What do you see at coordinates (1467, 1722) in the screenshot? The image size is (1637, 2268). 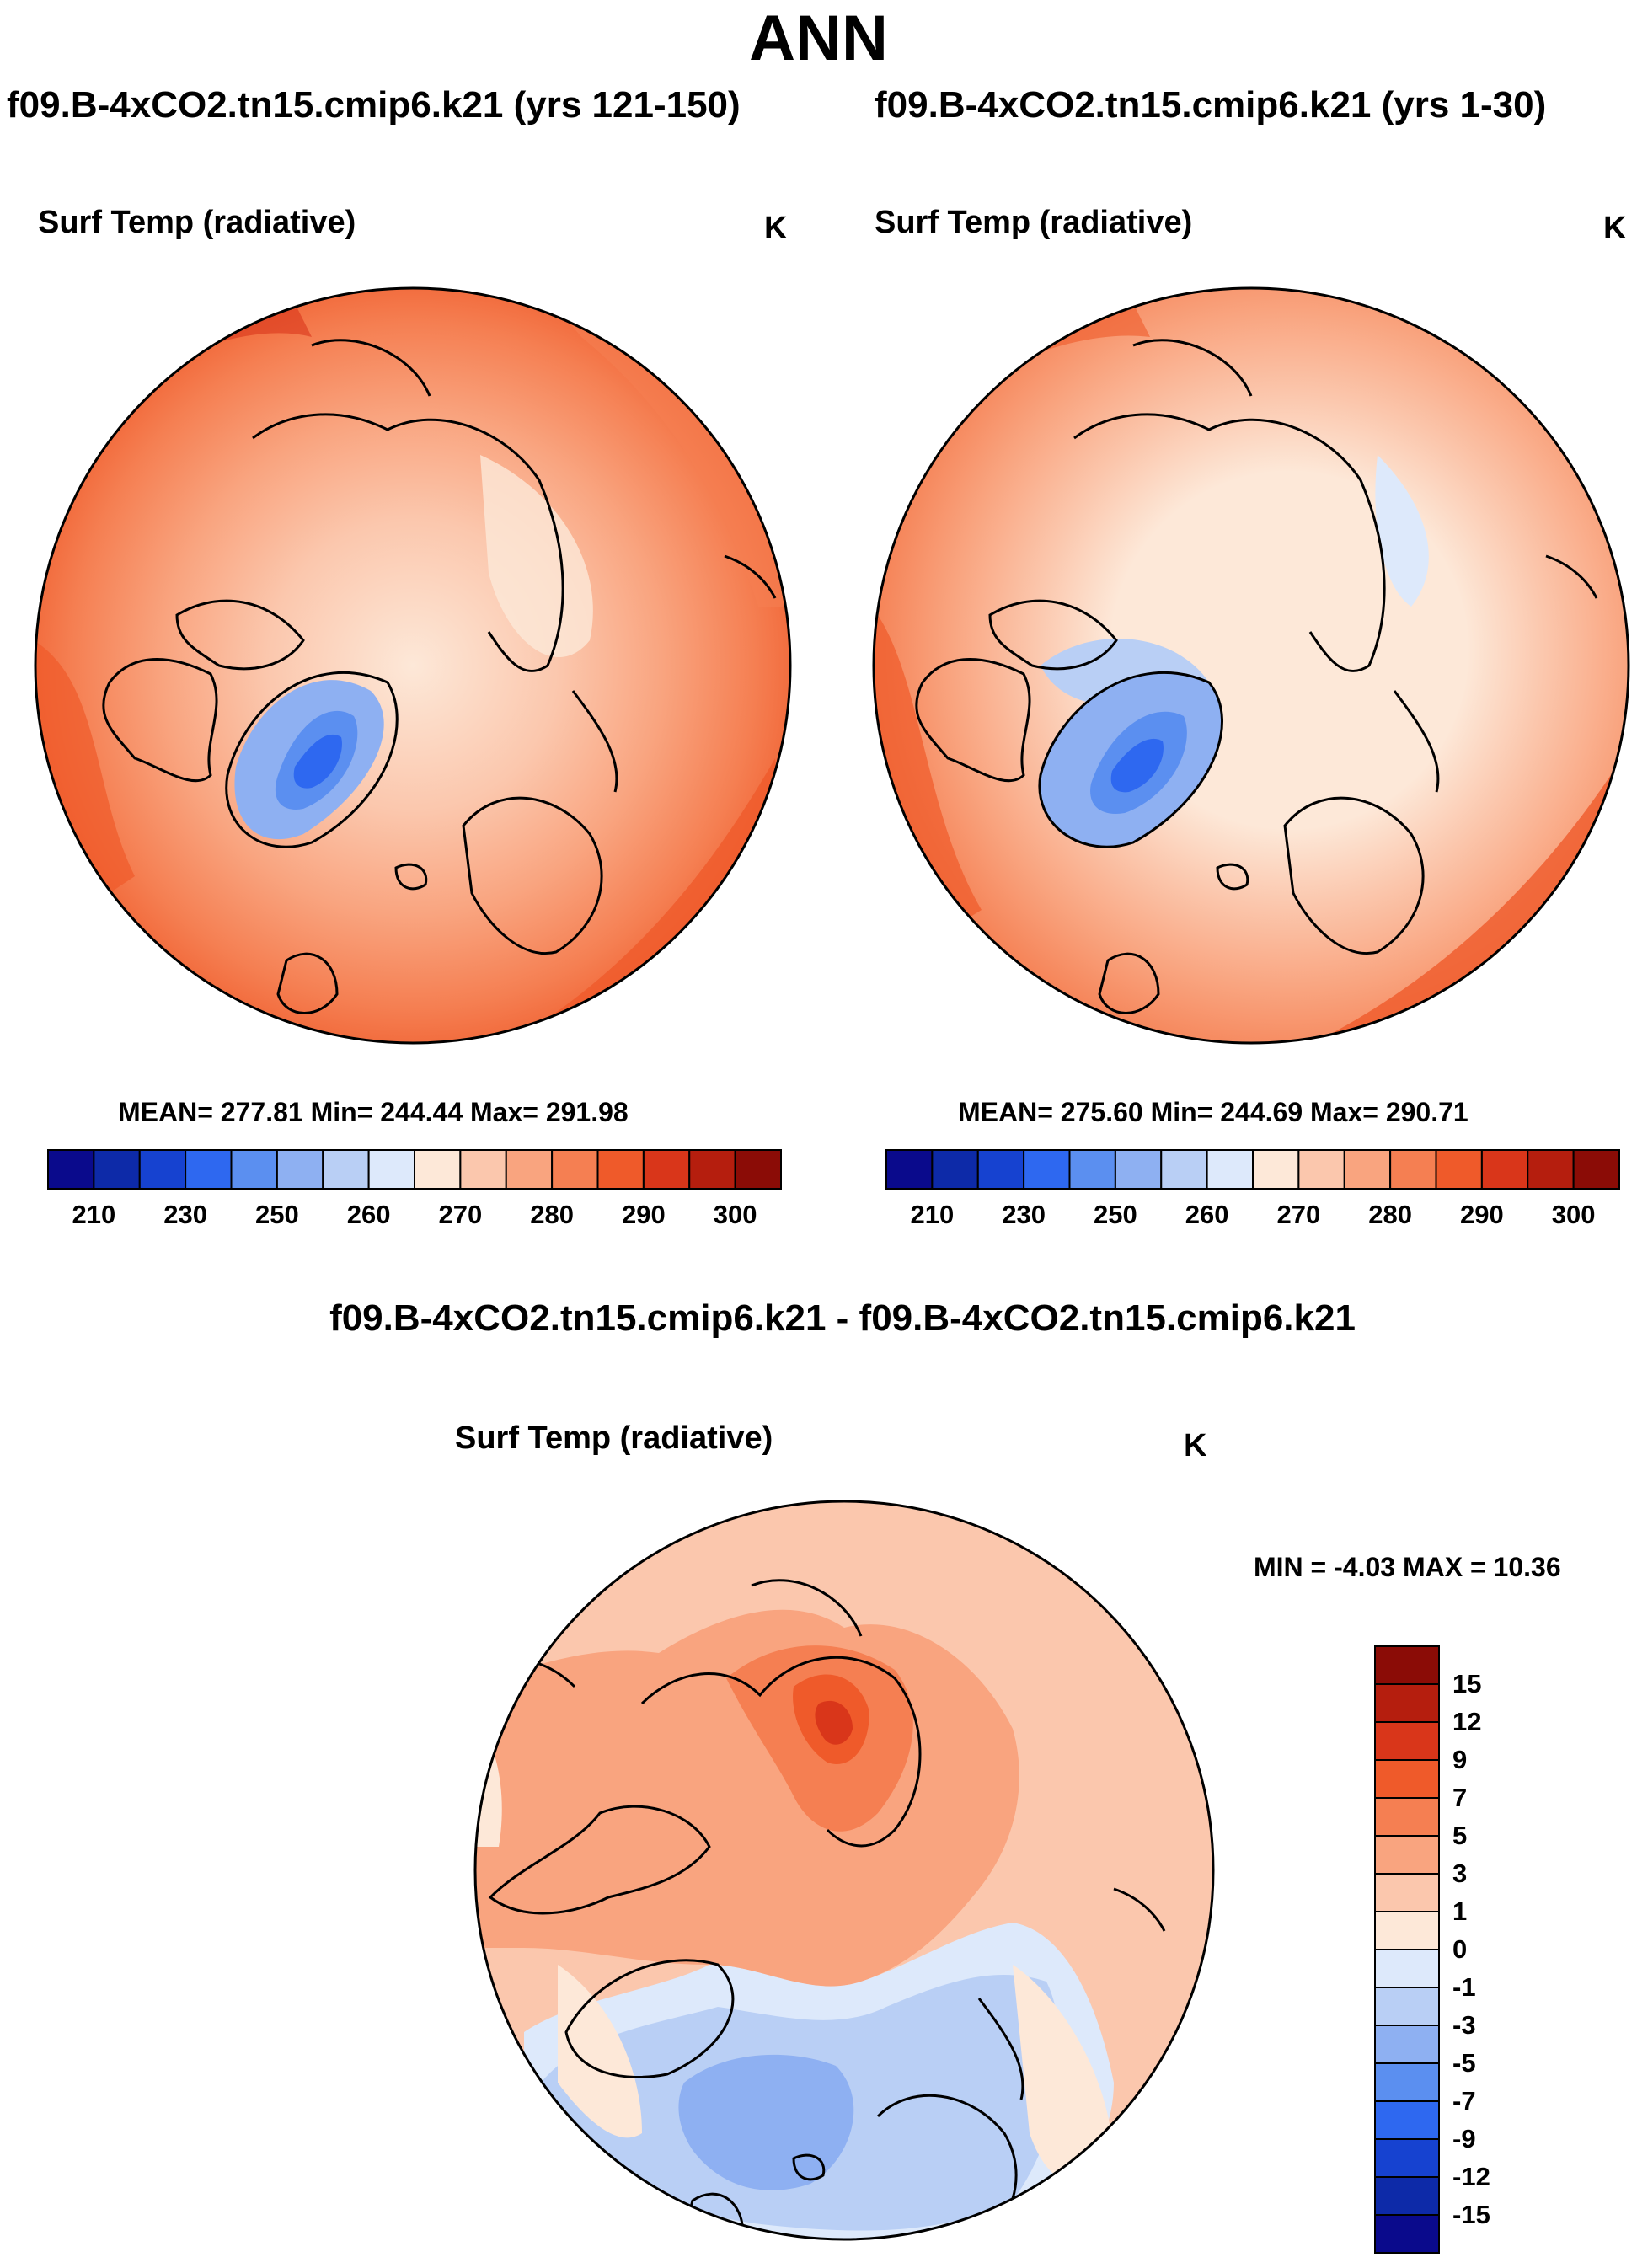 I see `colorbar-tick-label: 12` at bounding box center [1467, 1722].